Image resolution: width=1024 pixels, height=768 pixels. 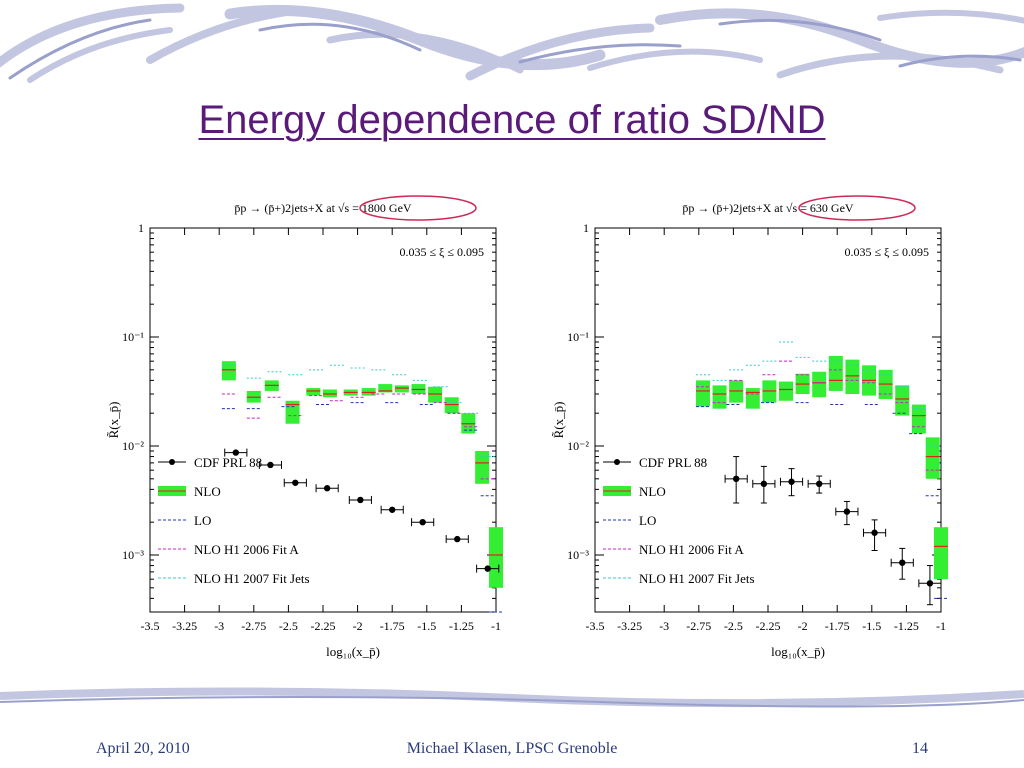 I want to click on header-swoosh-decoration, so click(x=512, y=42).